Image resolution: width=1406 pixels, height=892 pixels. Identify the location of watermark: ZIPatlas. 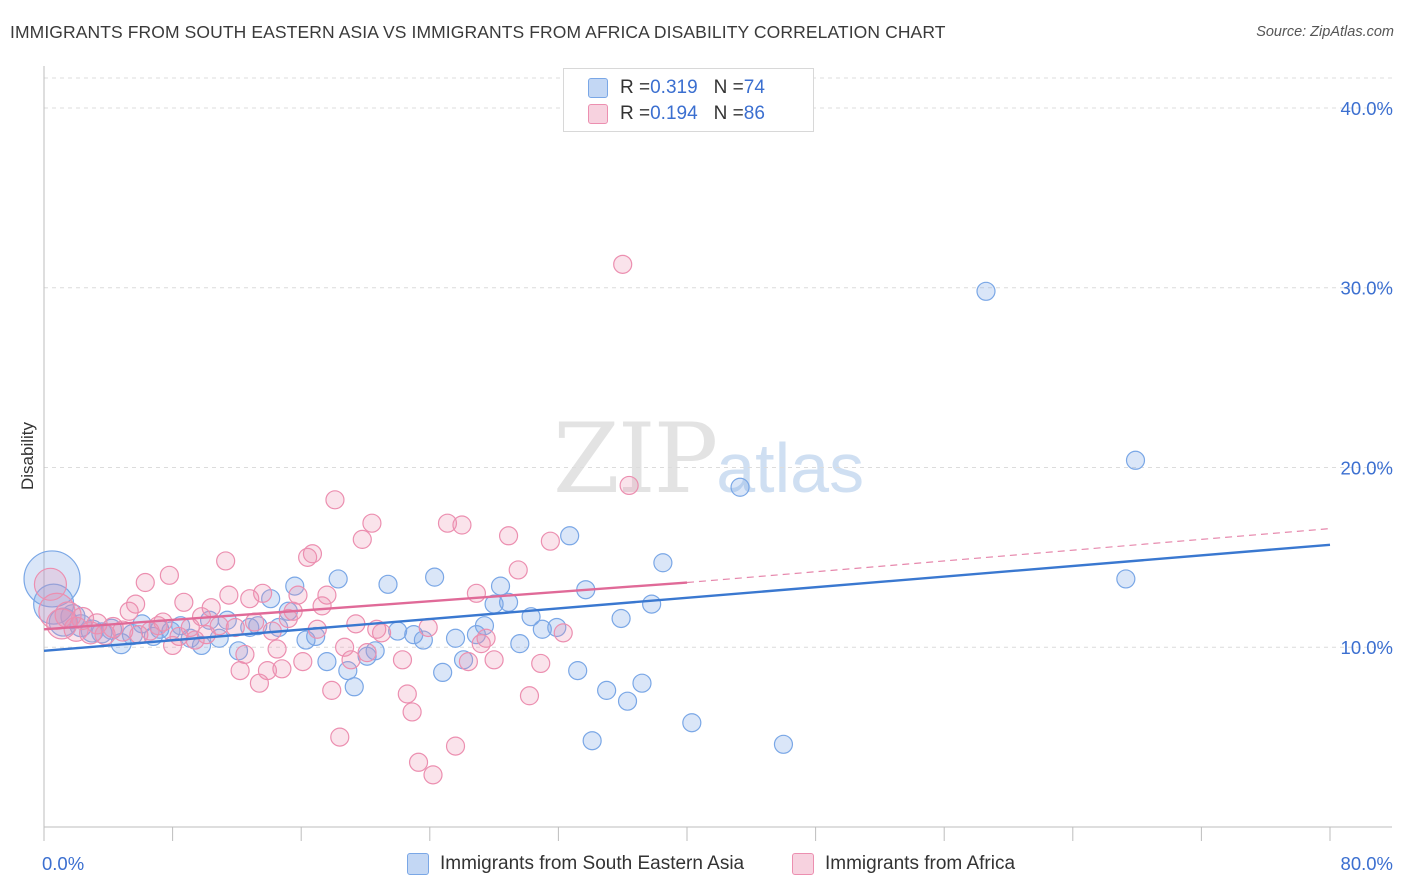
(708, 459).